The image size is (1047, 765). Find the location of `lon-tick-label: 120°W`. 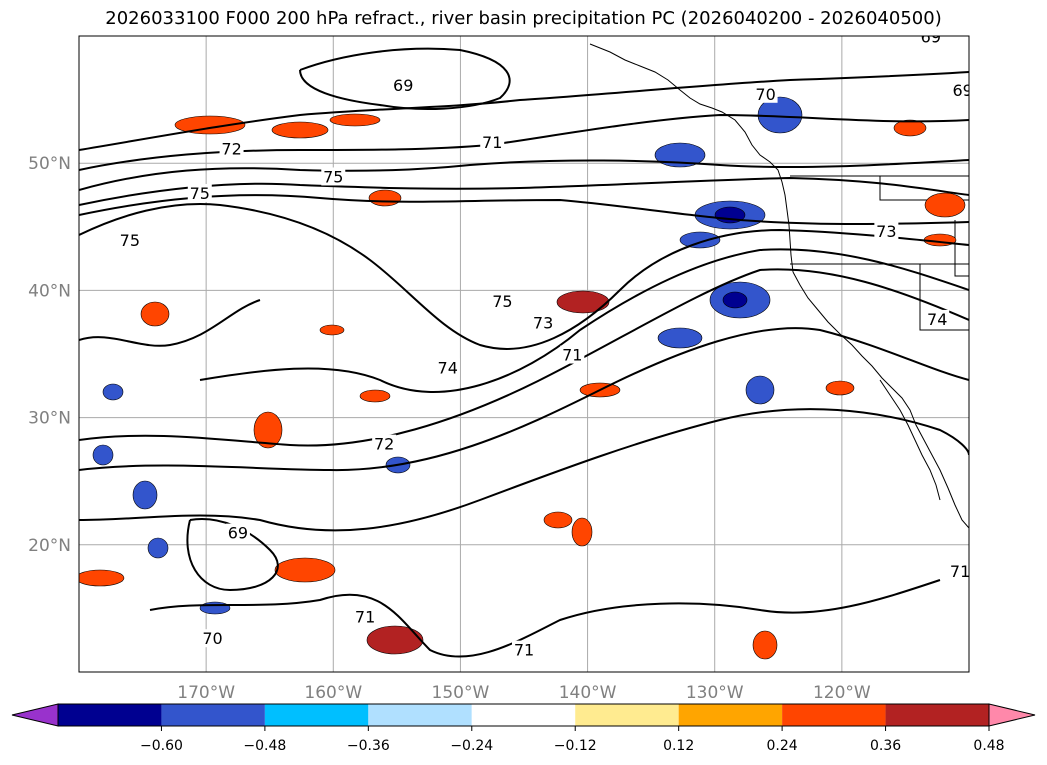

lon-tick-label: 120°W is located at coordinates (842, 693).